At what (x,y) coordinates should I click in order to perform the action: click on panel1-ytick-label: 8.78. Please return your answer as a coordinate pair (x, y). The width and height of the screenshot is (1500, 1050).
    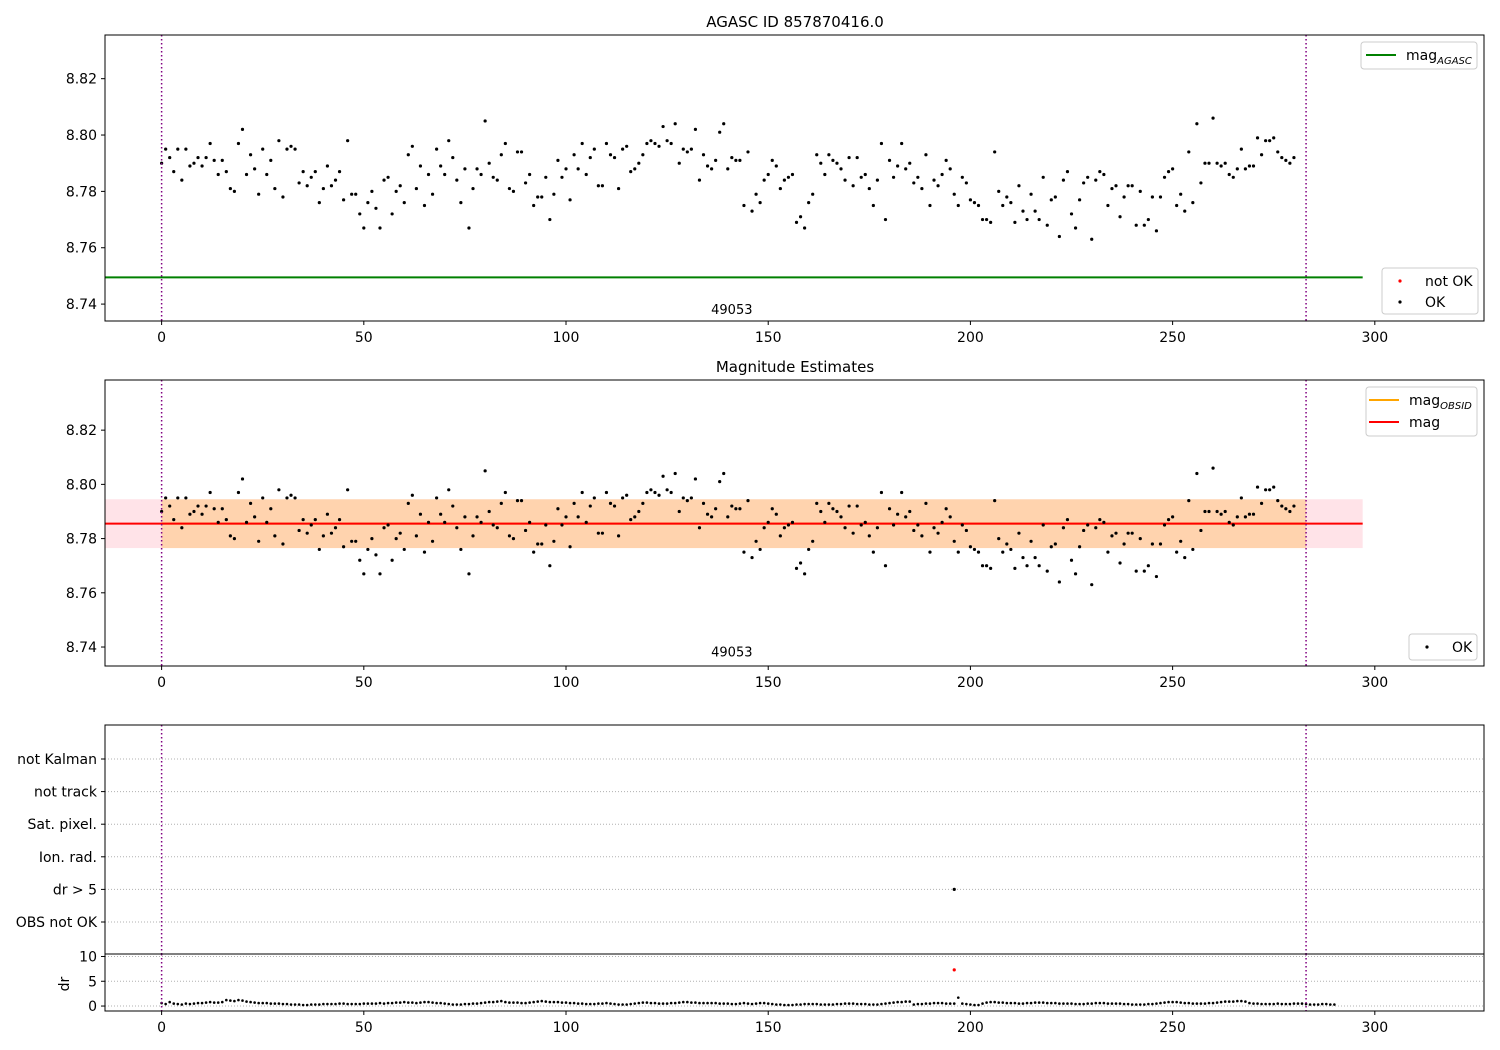
    Looking at the image, I should click on (81, 192).